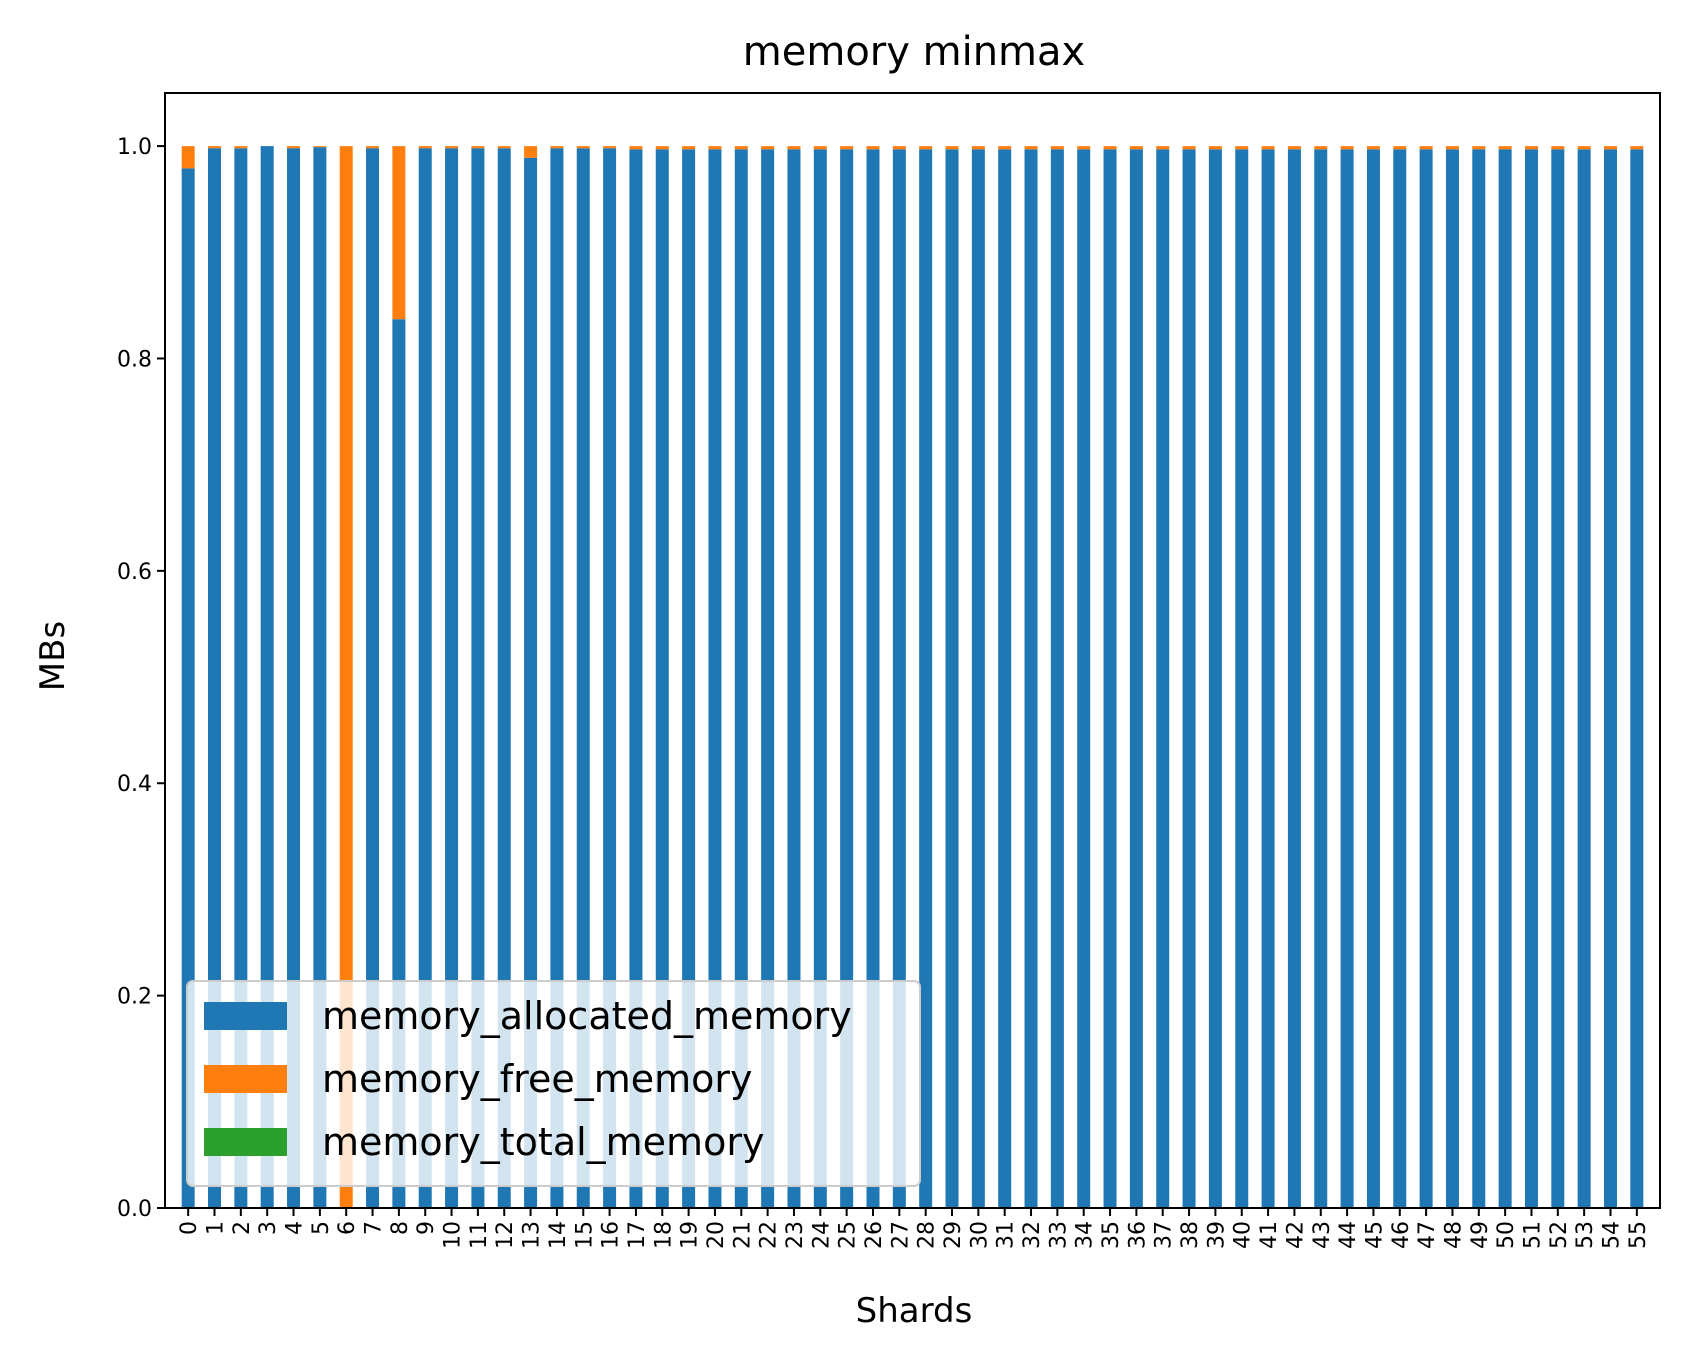  I want to click on x-tick-label: 51, so click(1532, 1235).